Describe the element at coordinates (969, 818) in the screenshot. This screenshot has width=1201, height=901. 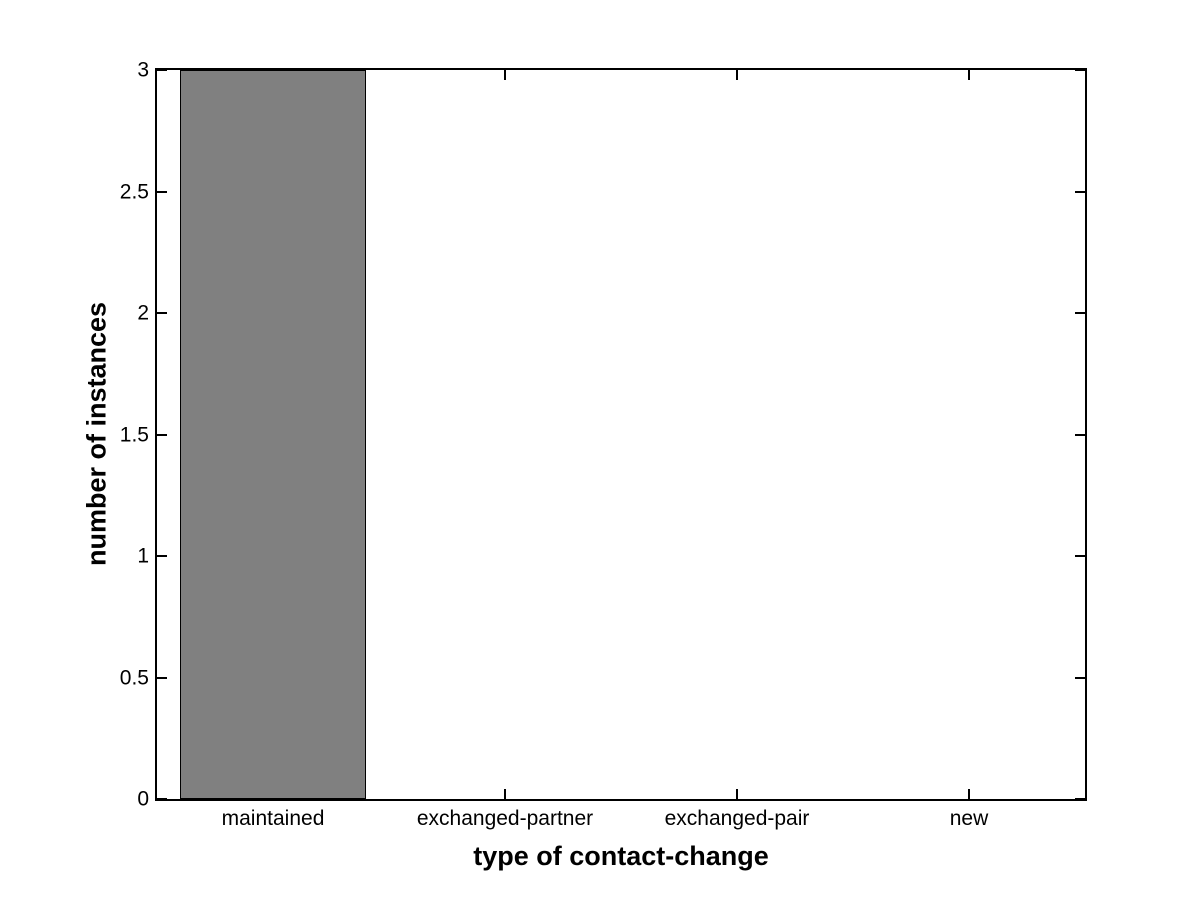
I see `x-tick-label: new` at that location.